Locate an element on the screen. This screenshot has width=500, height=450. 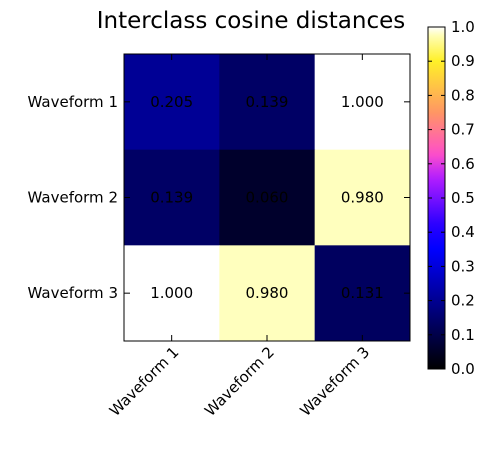
row-tick-labels: Waveform 1 Waveform 2 Waveform 3 is located at coordinates (73, 197).